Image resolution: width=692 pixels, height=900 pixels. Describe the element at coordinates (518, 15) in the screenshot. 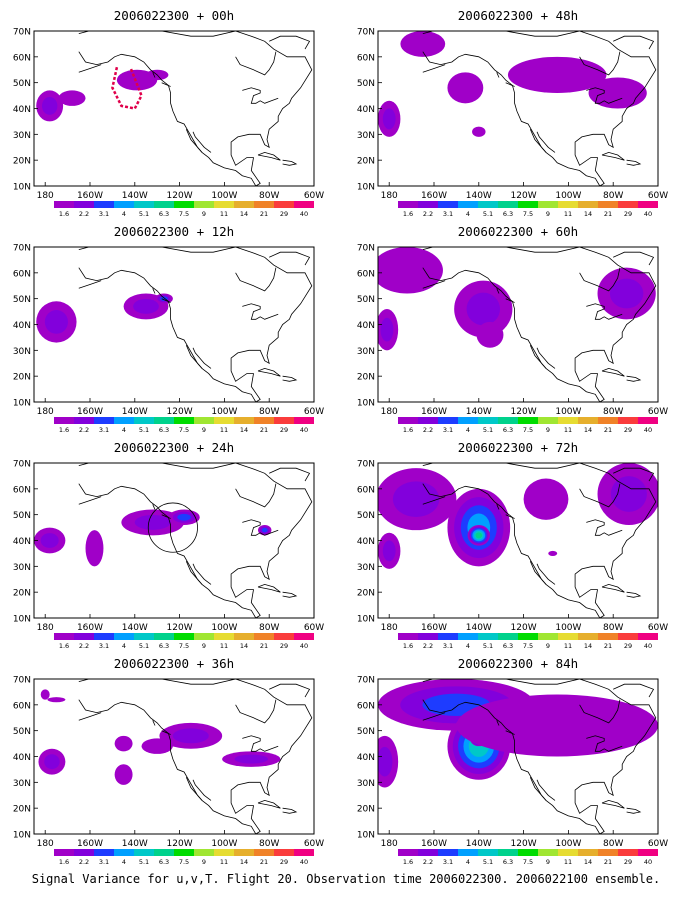

I see `panel-title: 2006022300 + 48h` at that location.